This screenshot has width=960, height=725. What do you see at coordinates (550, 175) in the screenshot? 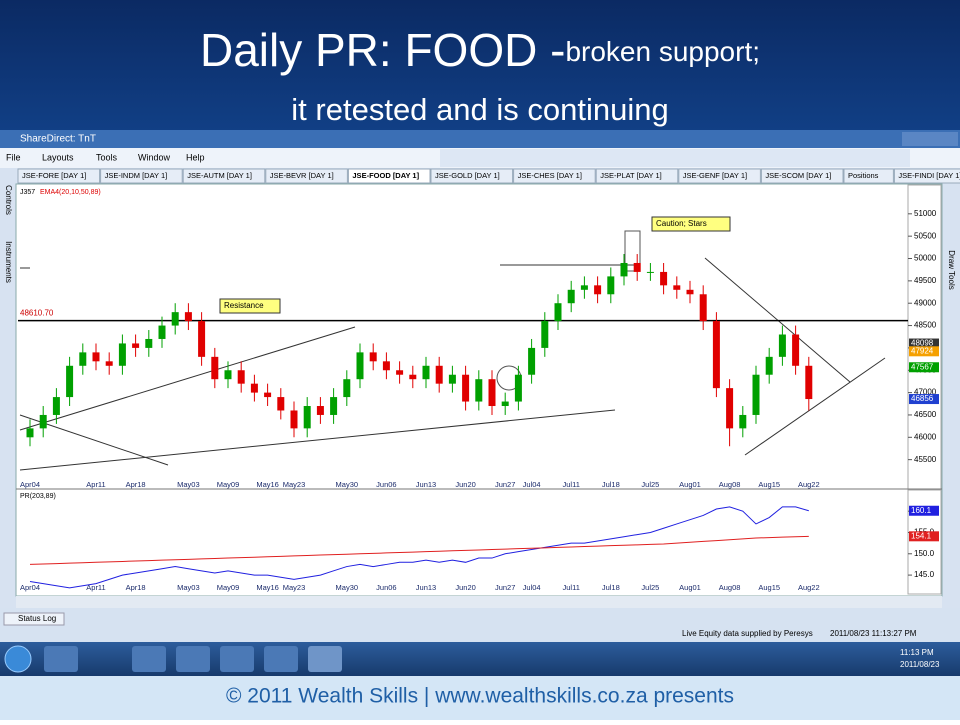
I see `tab-label: JSE-CHES [DAY 1]` at bounding box center [550, 175].